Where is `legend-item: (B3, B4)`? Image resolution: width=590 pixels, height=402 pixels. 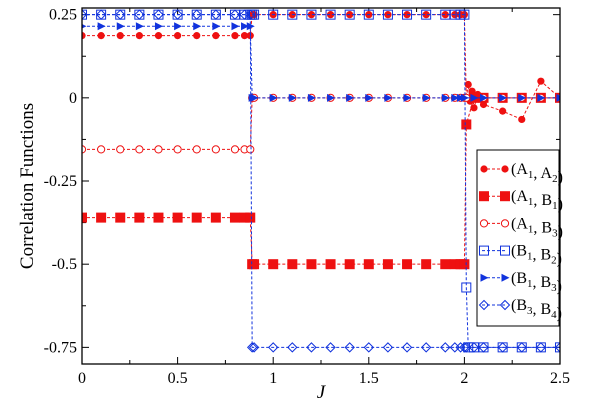
legend-item: (B3, B4) is located at coordinates (520, 309).